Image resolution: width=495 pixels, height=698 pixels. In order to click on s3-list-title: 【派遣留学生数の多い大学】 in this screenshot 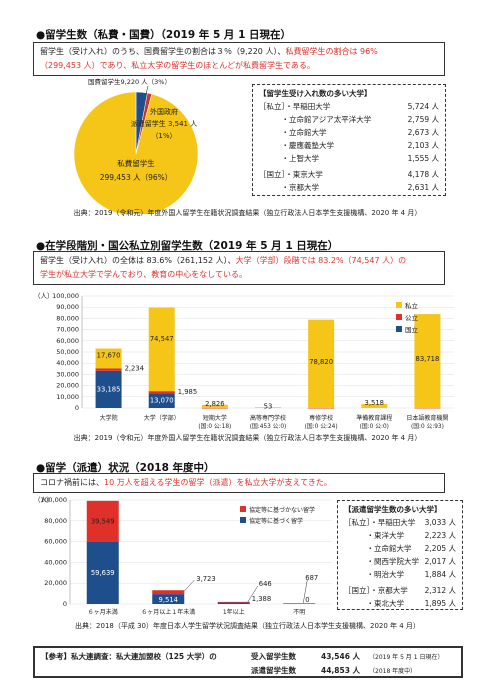, I will do `click(393, 509)`.